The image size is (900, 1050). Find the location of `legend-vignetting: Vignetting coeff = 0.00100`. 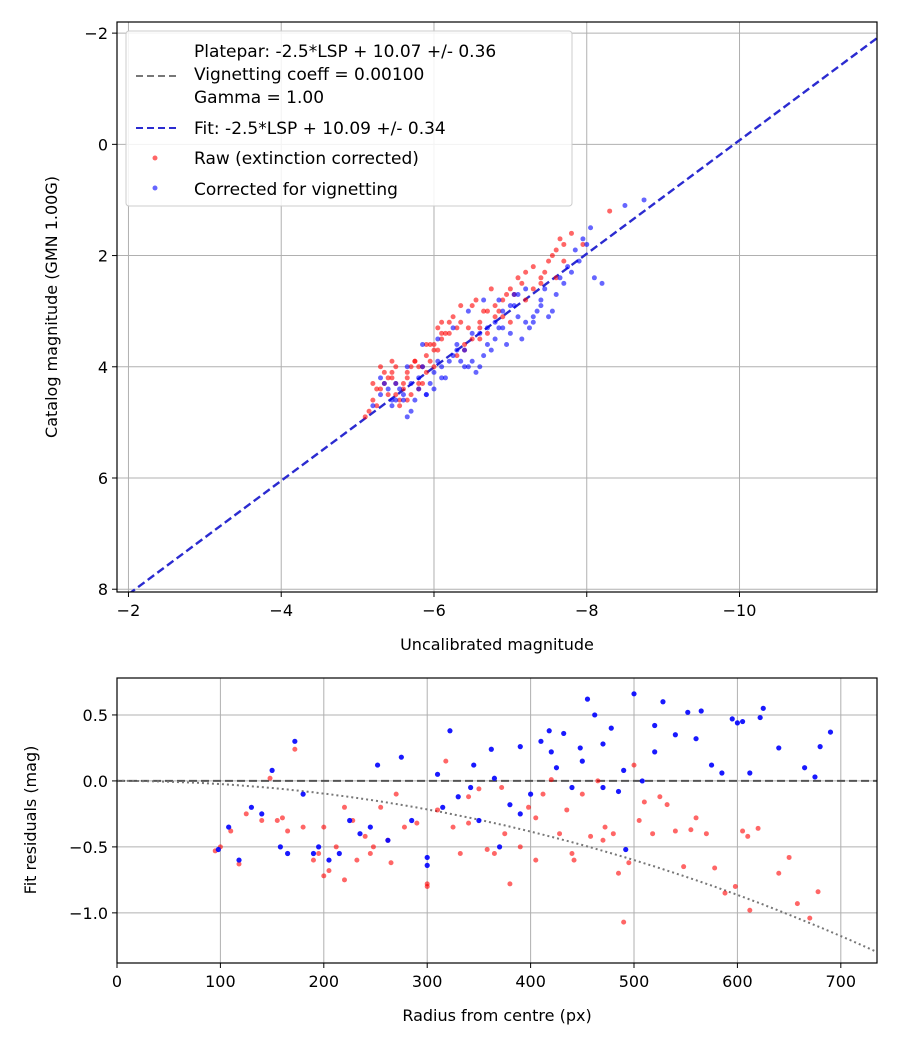

legend-vignetting: Vignetting coeff = 0.00100 is located at coordinates (309, 75).